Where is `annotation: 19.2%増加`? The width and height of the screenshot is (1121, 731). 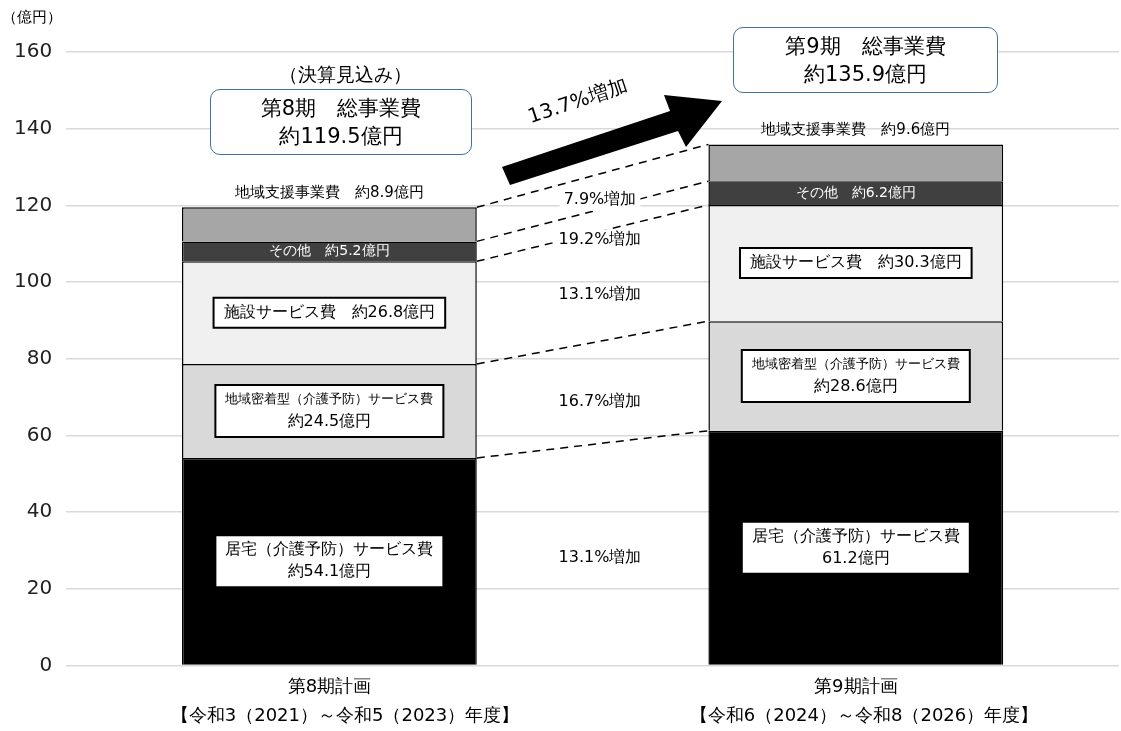 annotation: 19.2%増加 is located at coordinates (600, 239).